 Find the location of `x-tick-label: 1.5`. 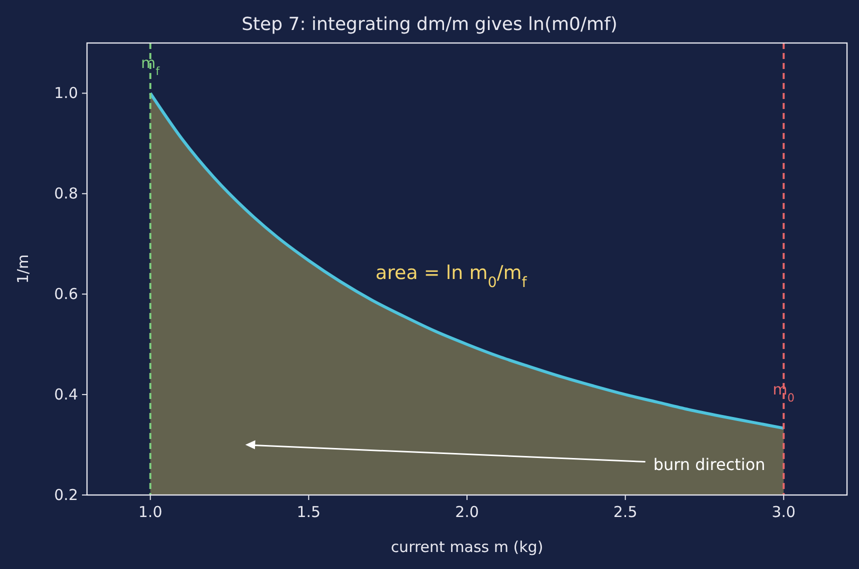

x-tick-label: 1.5 is located at coordinates (308, 512).